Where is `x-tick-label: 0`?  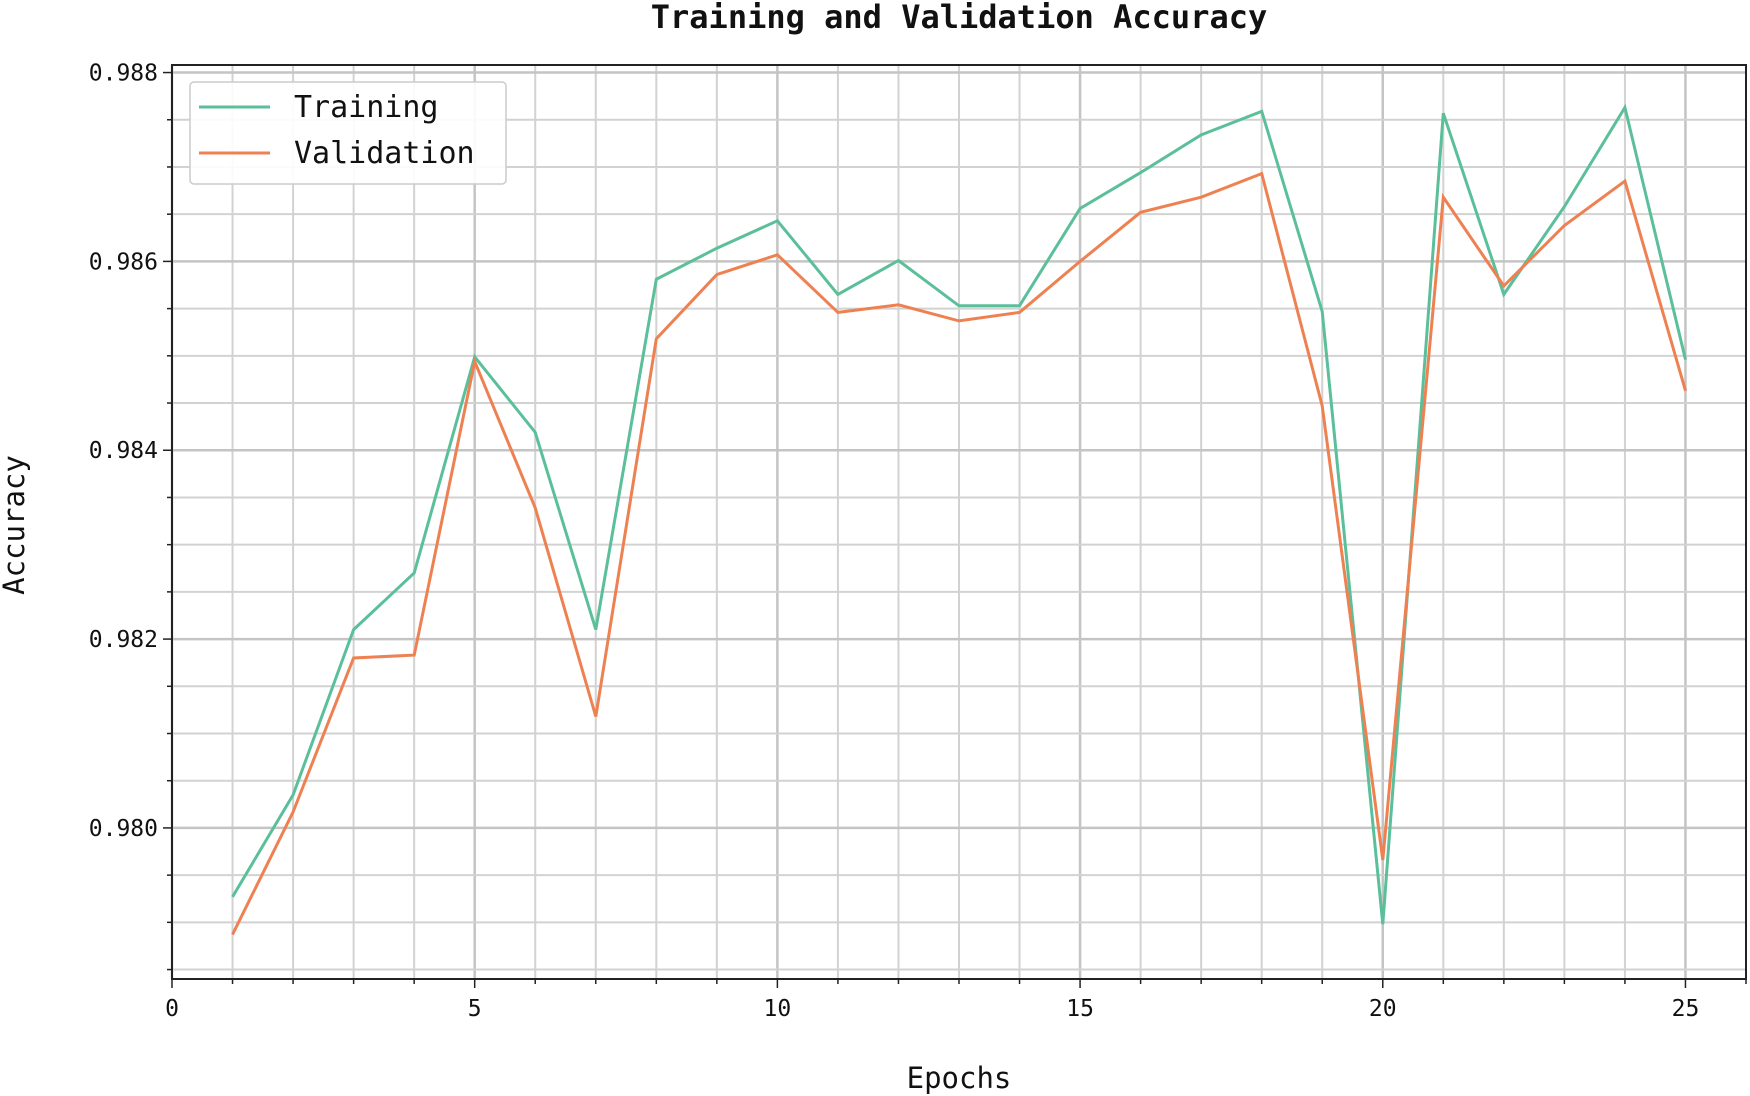
x-tick-label: 0 is located at coordinates (172, 1009).